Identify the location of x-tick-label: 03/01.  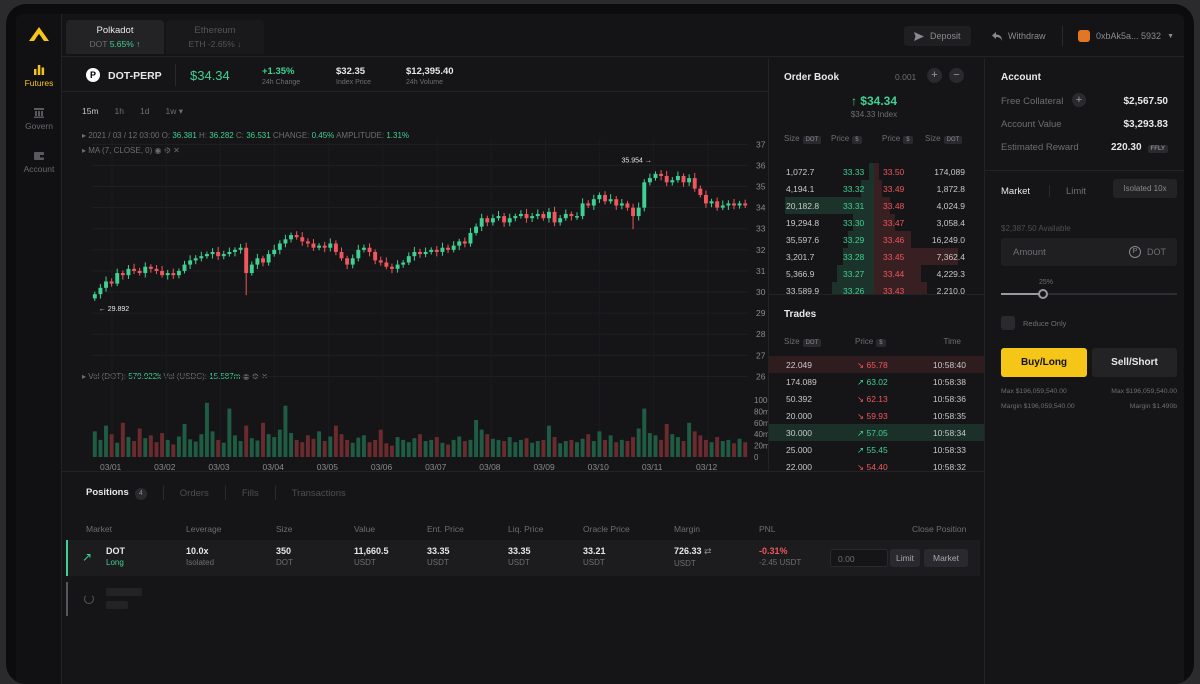
(111, 466).